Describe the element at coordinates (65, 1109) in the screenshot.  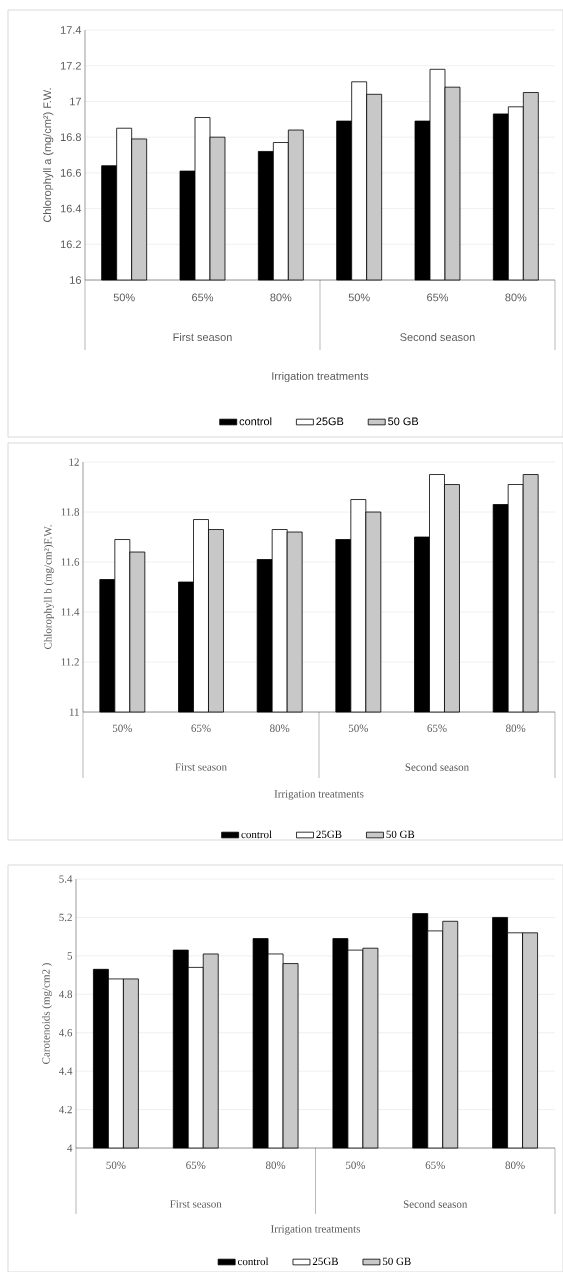
I see `y-tick-label: 4.2` at that location.